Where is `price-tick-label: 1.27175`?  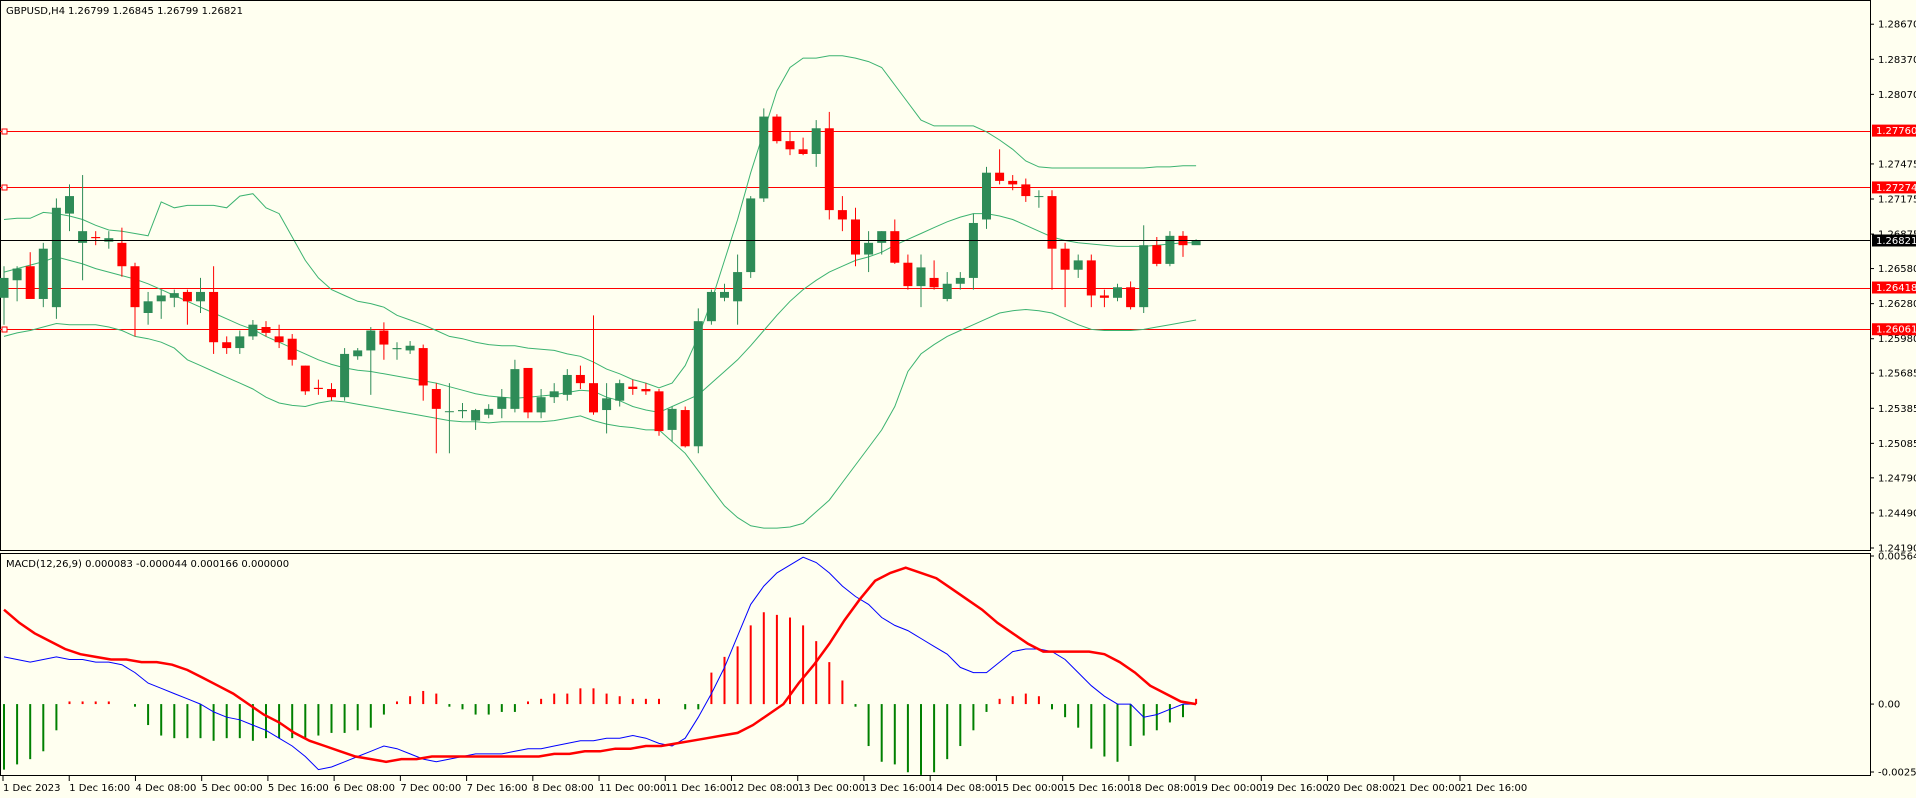
price-tick-label: 1.27175 is located at coordinates (1897, 200).